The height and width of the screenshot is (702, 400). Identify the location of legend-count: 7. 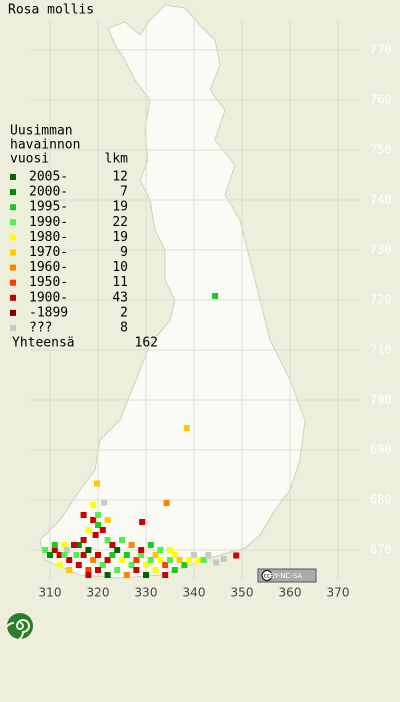
(124, 192).